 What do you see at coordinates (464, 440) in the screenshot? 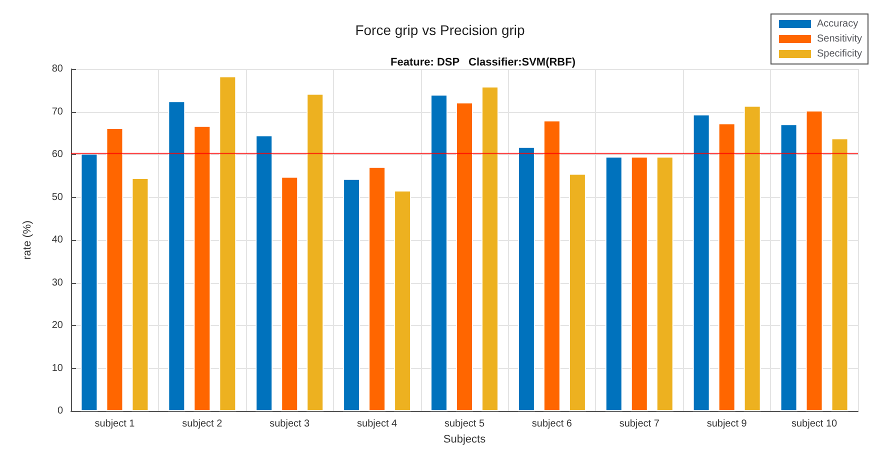
I see `x-axis-title: Subjects` at bounding box center [464, 440].